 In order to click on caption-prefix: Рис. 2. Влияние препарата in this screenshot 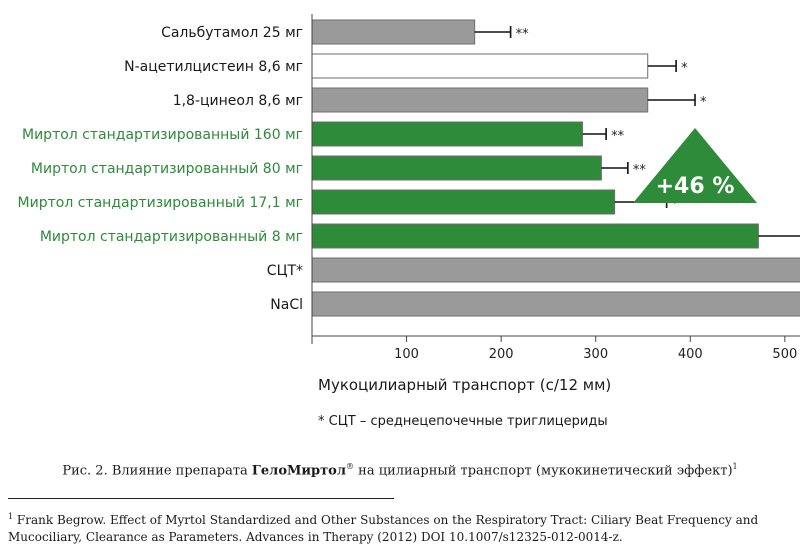, I will do `click(157, 471)`.